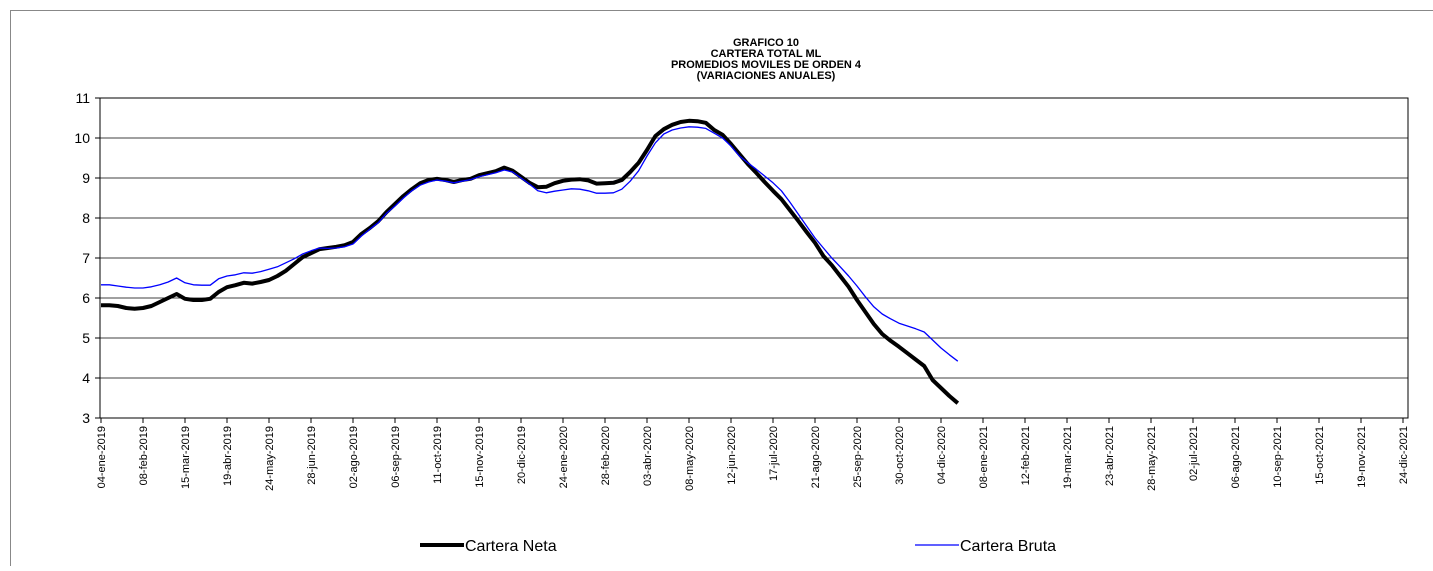 The width and height of the screenshot is (1433, 571). Describe the element at coordinates (1320, 455) in the screenshot. I see `x-tick-label: 15-oct-2021` at that location.